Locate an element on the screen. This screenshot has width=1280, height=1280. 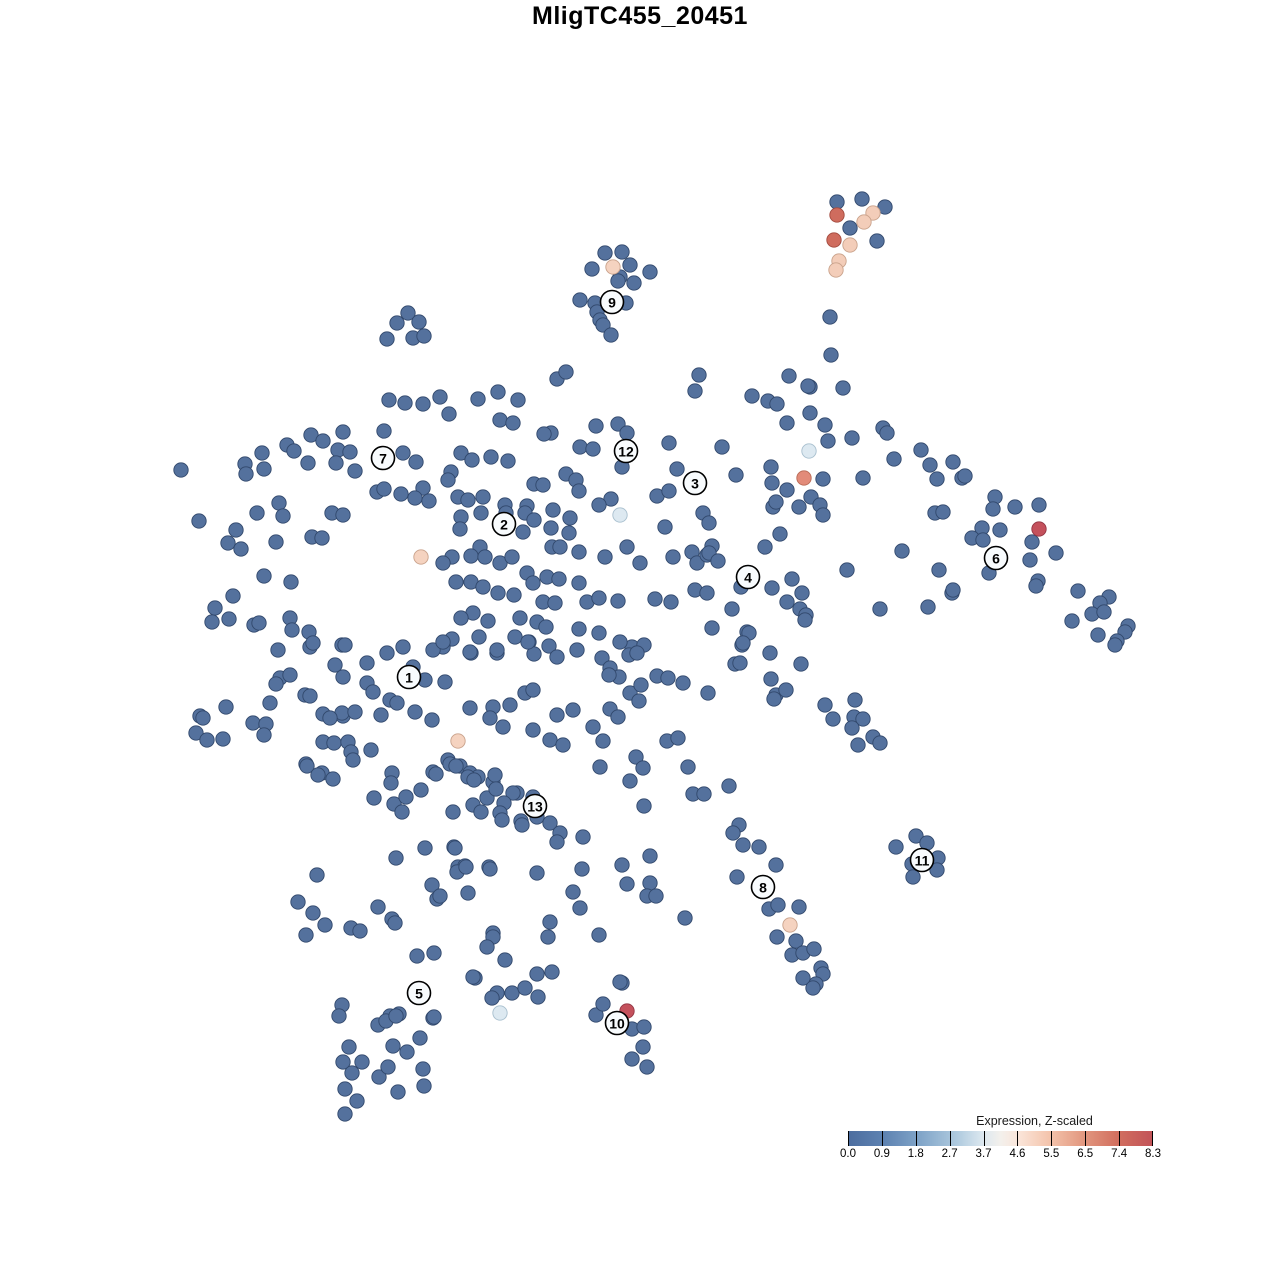
cluster-label: 11 is located at coordinates (922, 860).